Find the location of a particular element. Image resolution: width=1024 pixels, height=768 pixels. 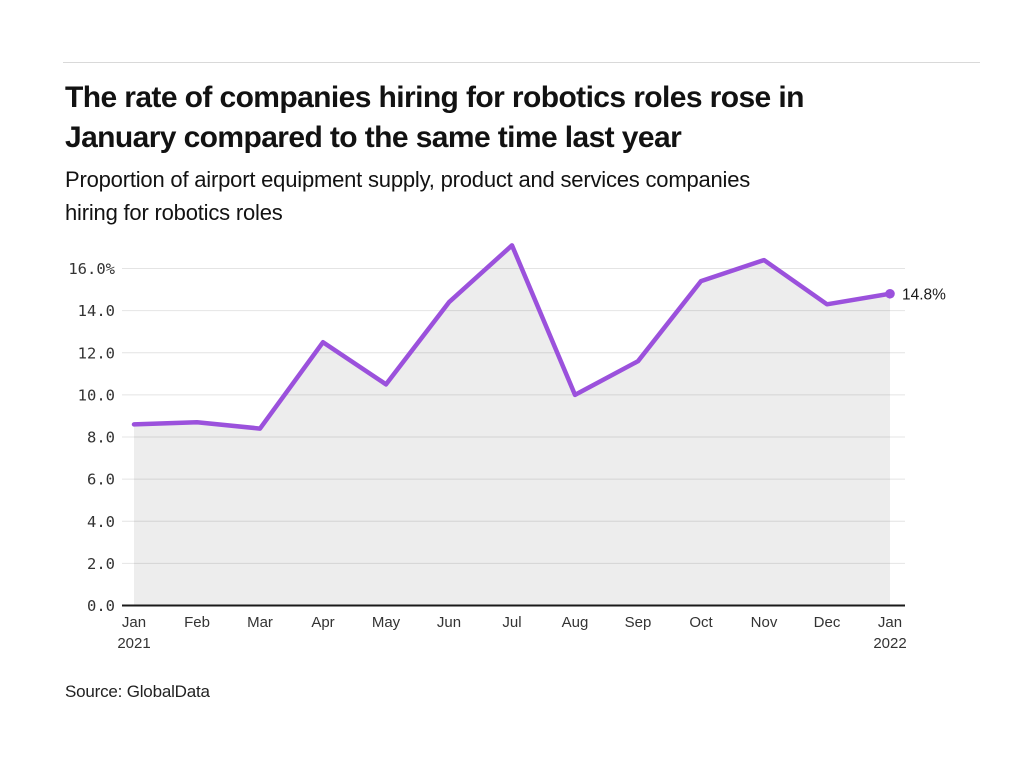

y-axis-tick-label: 10.0 is located at coordinates (96, 395).